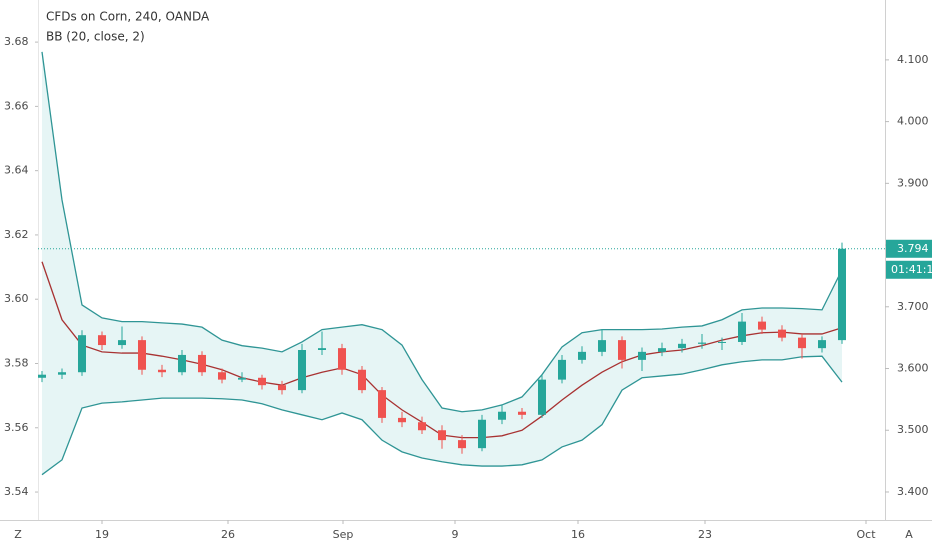 Image resolution: width=932 pixels, height=550 pixels. Describe the element at coordinates (913, 59) in the screenshot. I see `y2-tick-label: 4.100` at that location.